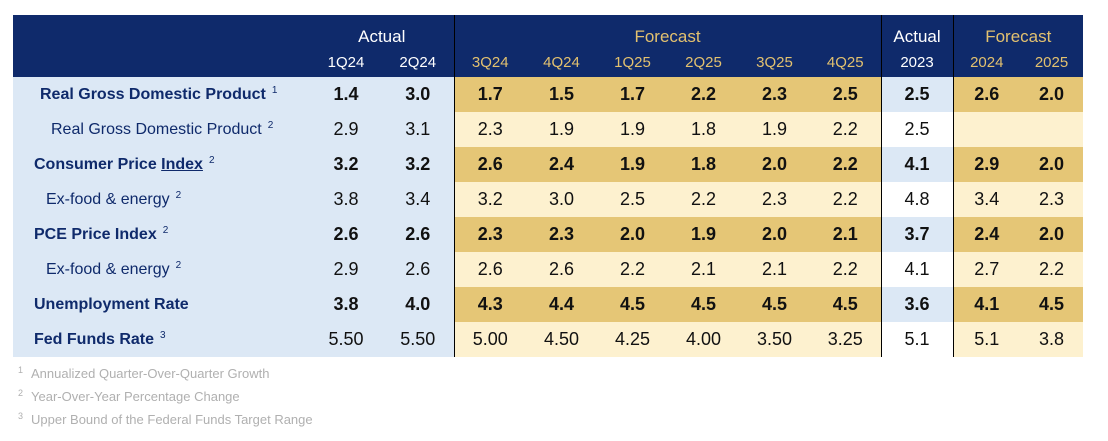  Describe the element at coordinates (846, 339) in the screenshot. I see `value-cell: 3.25` at that location.